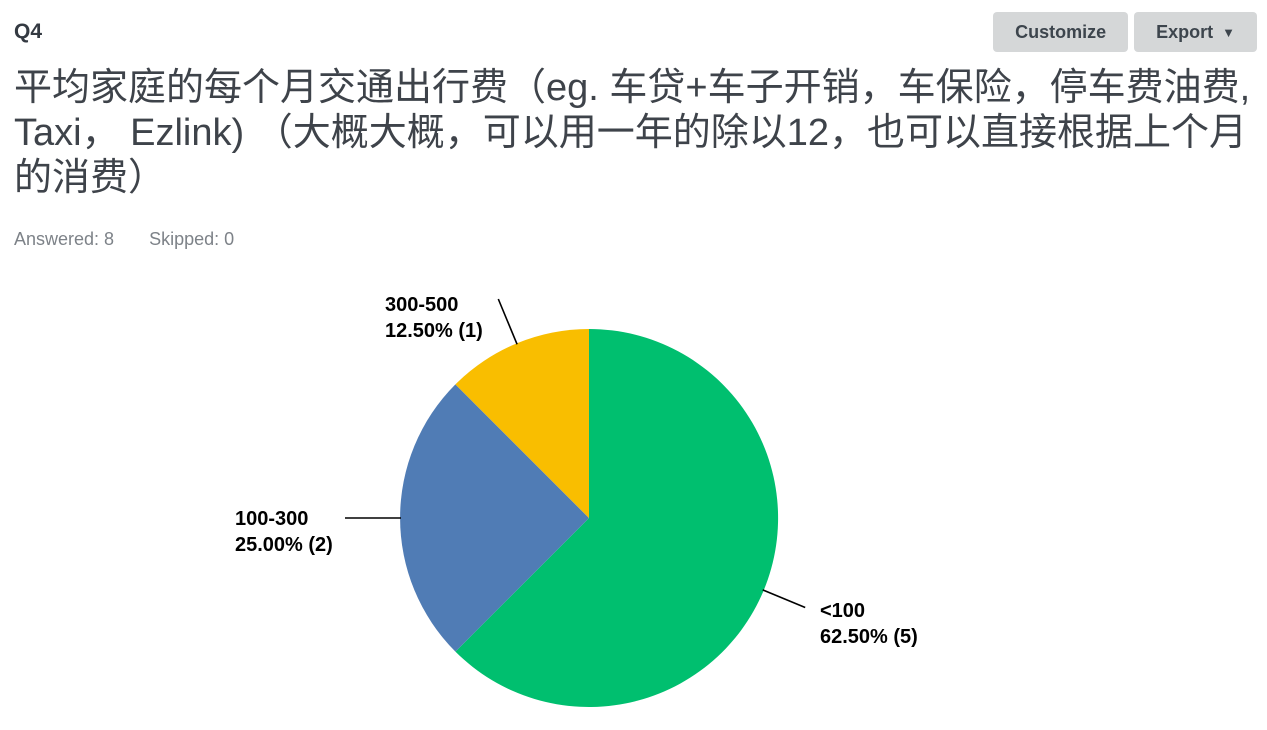  I want to click on skipped-count: Skipped: 0, so click(192, 239).